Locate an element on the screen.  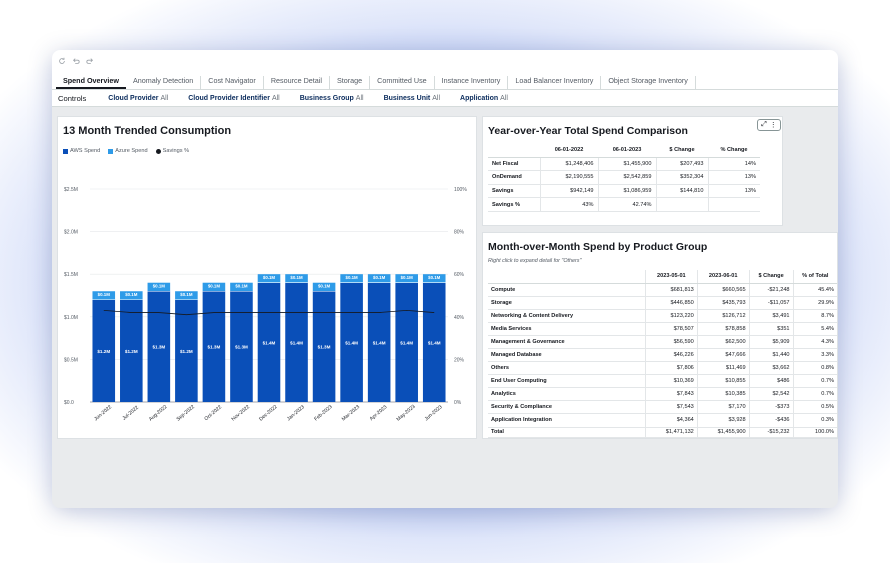
x-tick-label: Jun-2023 is located at coordinates (434, 413).